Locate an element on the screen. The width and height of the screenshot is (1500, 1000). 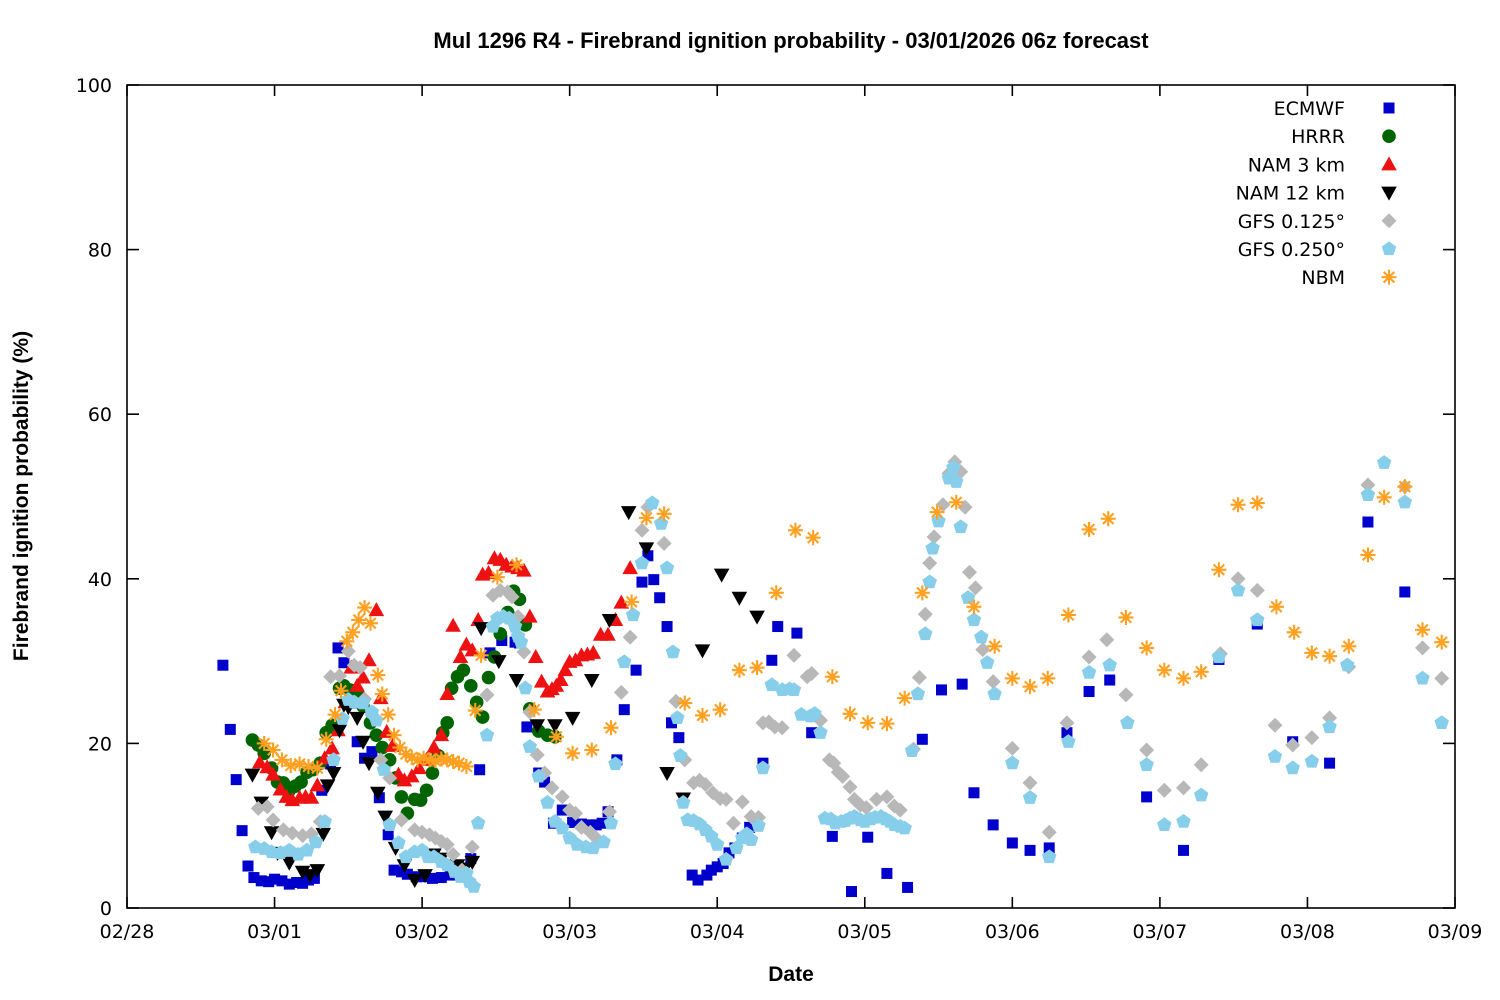
x-tick-label: 03/01 is located at coordinates (274, 932).